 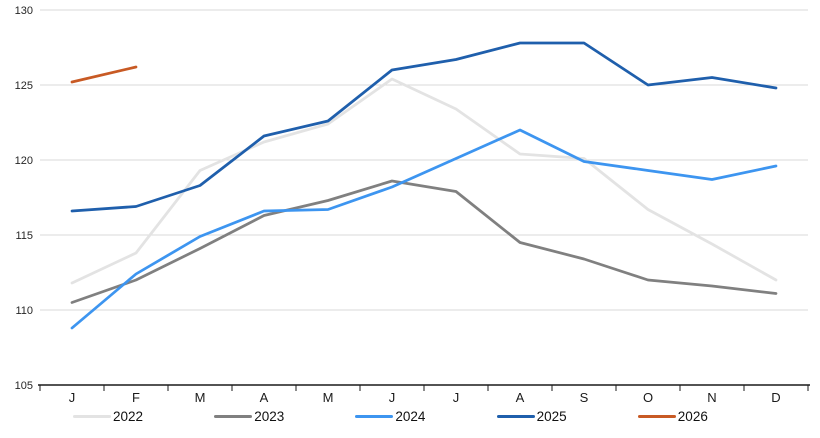 I want to click on y-axis-label: 125, so click(x=24, y=86).